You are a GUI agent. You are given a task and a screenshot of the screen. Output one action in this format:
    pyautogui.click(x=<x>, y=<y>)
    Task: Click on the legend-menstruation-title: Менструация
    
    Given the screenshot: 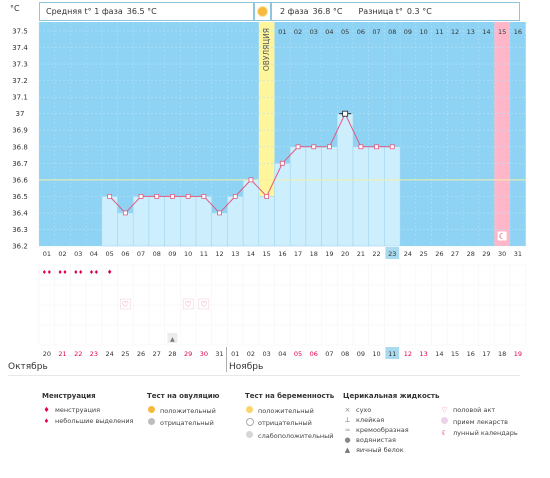 What is the action you would take?
    pyautogui.click(x=69, y=396)
    